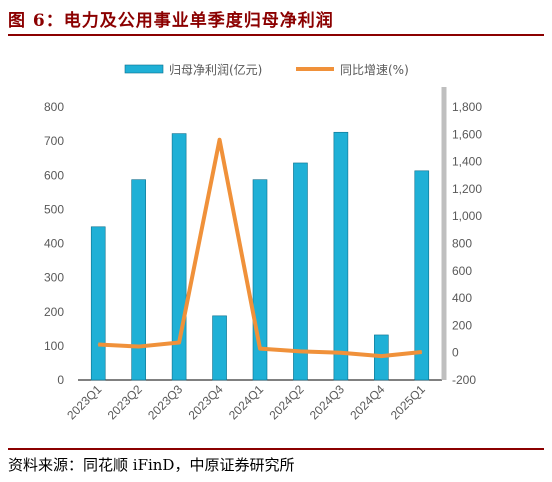 The width and height of the screenshot is (552, 482). I want to click on x-tick-label: 2024Q2, so click(286, 402).